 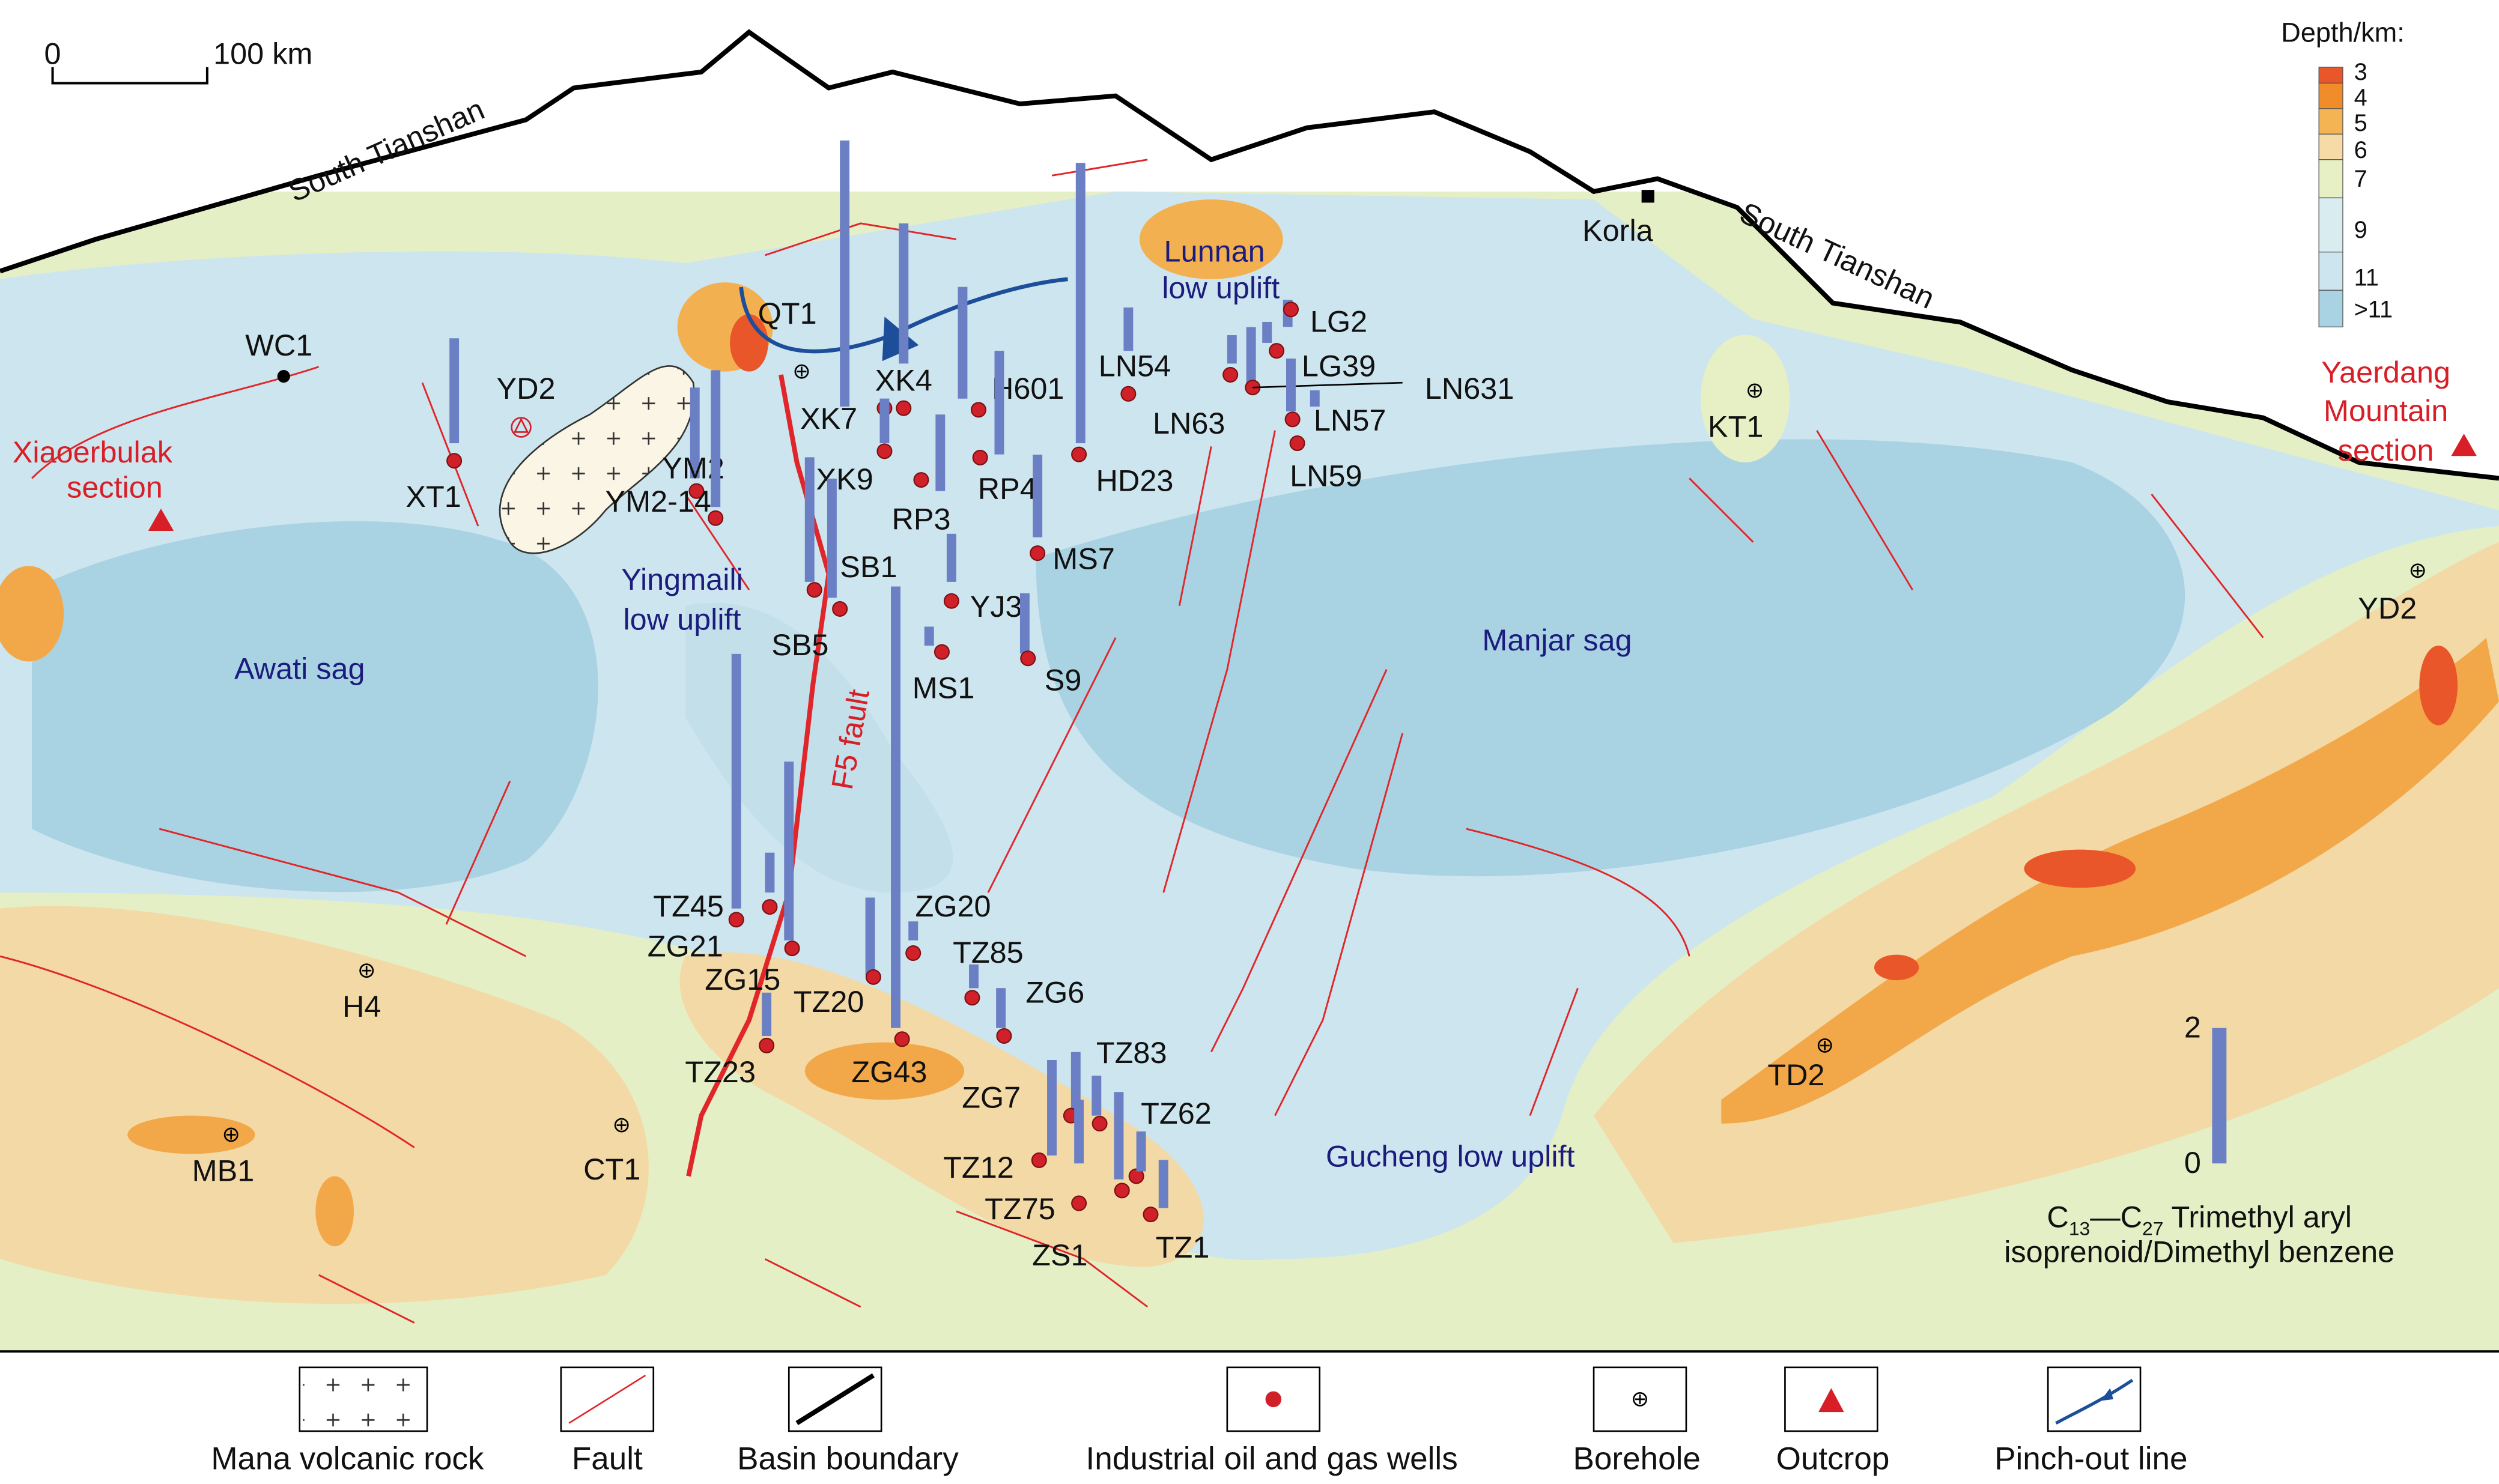 What do you see at coordinates (1618, 230) in the screenshot?
I see `city-label: Korla` at bounding box center [1618, 230].